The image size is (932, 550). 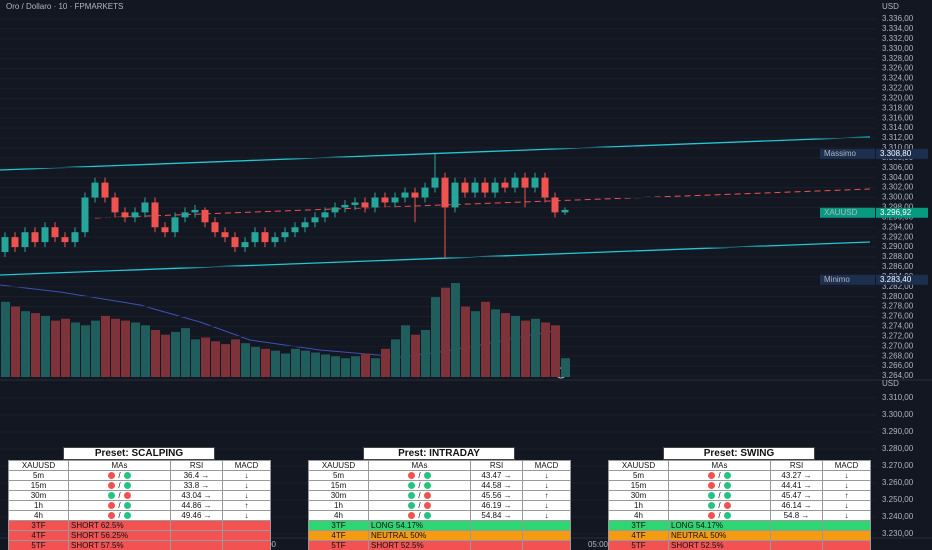 What do you see at coordinates (898, 431) in the screenshot?
I see `y-tick-label: 3.290,00` at bounding box center [898, 431].